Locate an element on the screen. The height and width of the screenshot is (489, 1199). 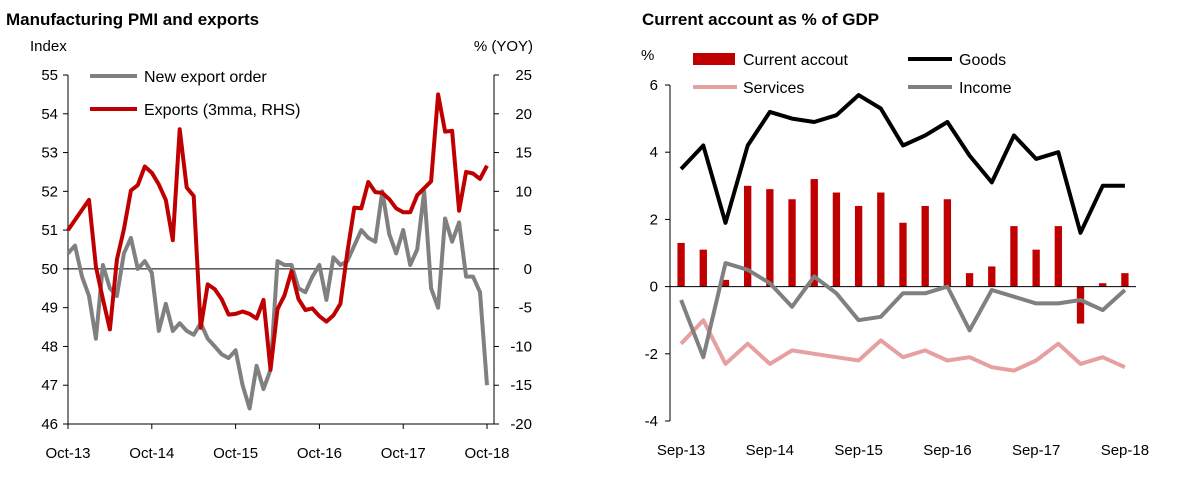
left-x-tick-label: Oct-17 is located at coordinates (403, 453).